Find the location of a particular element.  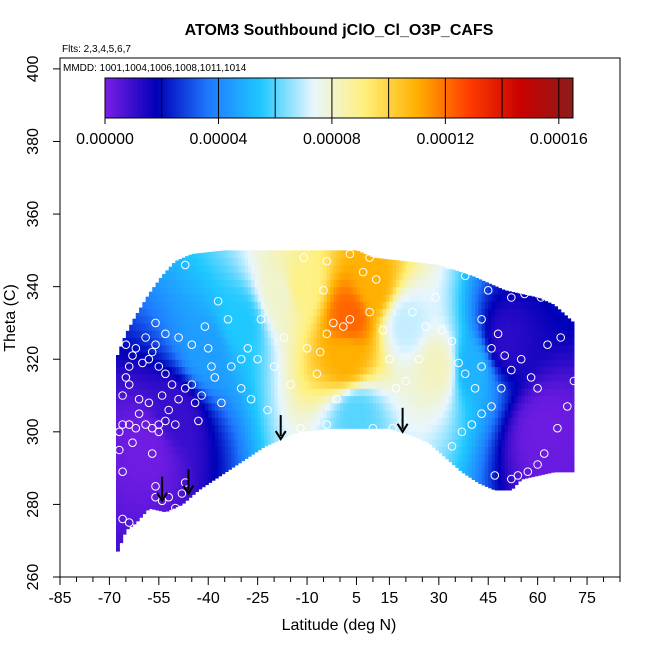

arrow-head is located at coordinates (162, 497).